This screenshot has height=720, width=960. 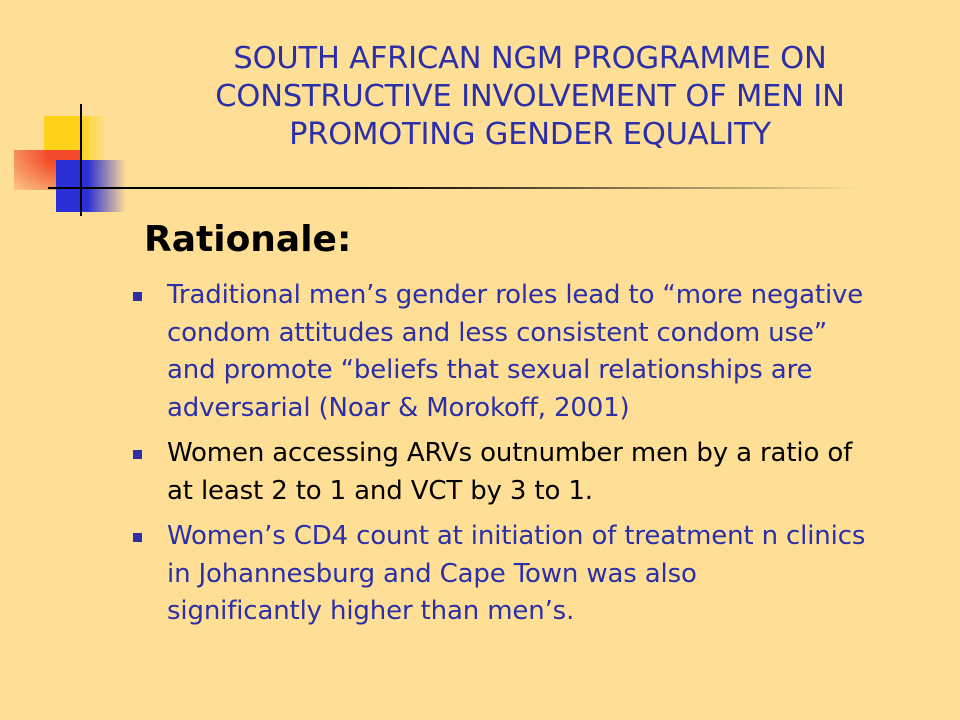 What do you see at coordinates (380, 490) in the screenshot?
I see `bullet-line: at least 2 to 1 and VCT by 3 to 1.` at bounding box center [380, 490].